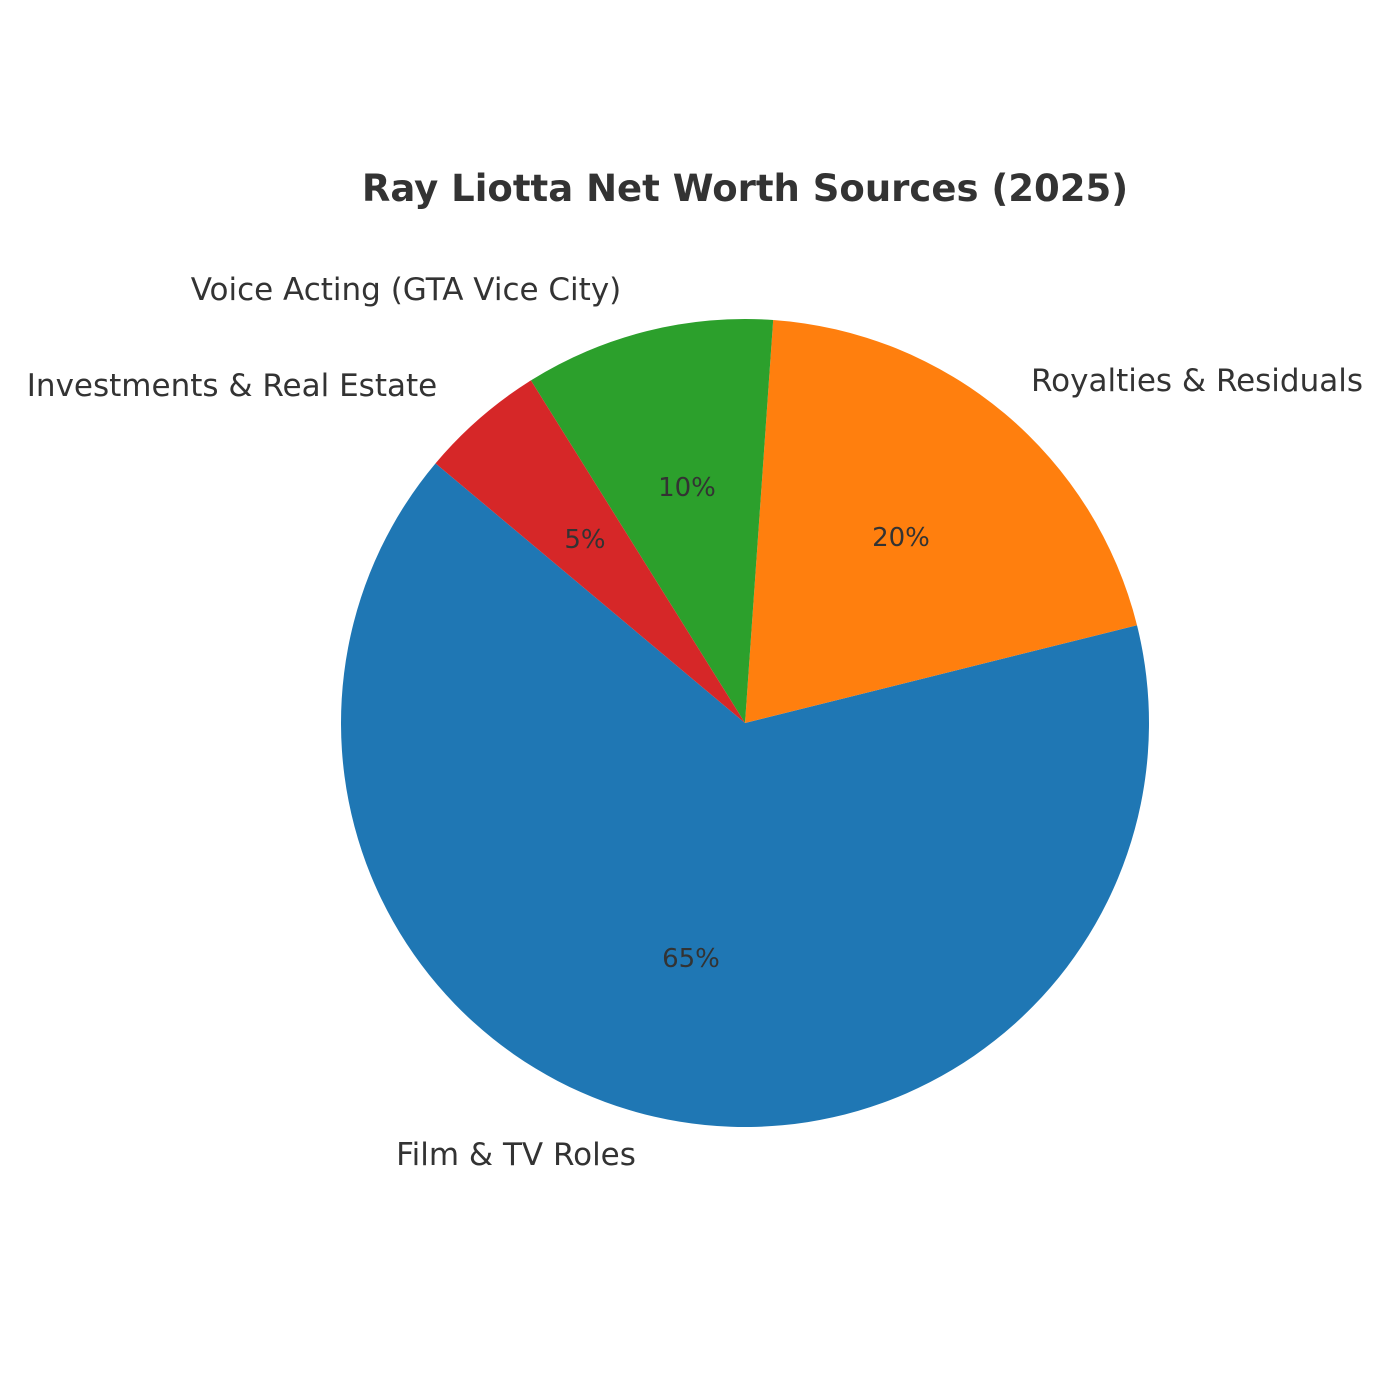 The image size is (1400, 1400). Describe the element at coordinates (516, 1155) in the screenshot. I see `slice-label: Film & TV Roles` at that location.